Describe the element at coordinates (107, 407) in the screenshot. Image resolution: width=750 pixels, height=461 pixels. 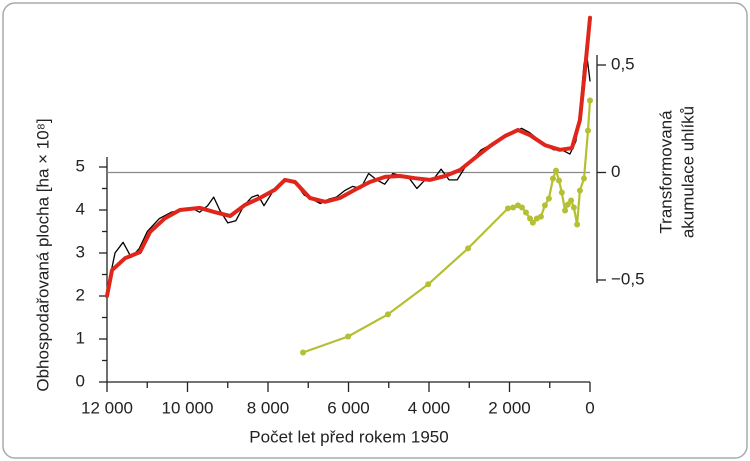
I see `x-tick-label: 12 000` at that location.